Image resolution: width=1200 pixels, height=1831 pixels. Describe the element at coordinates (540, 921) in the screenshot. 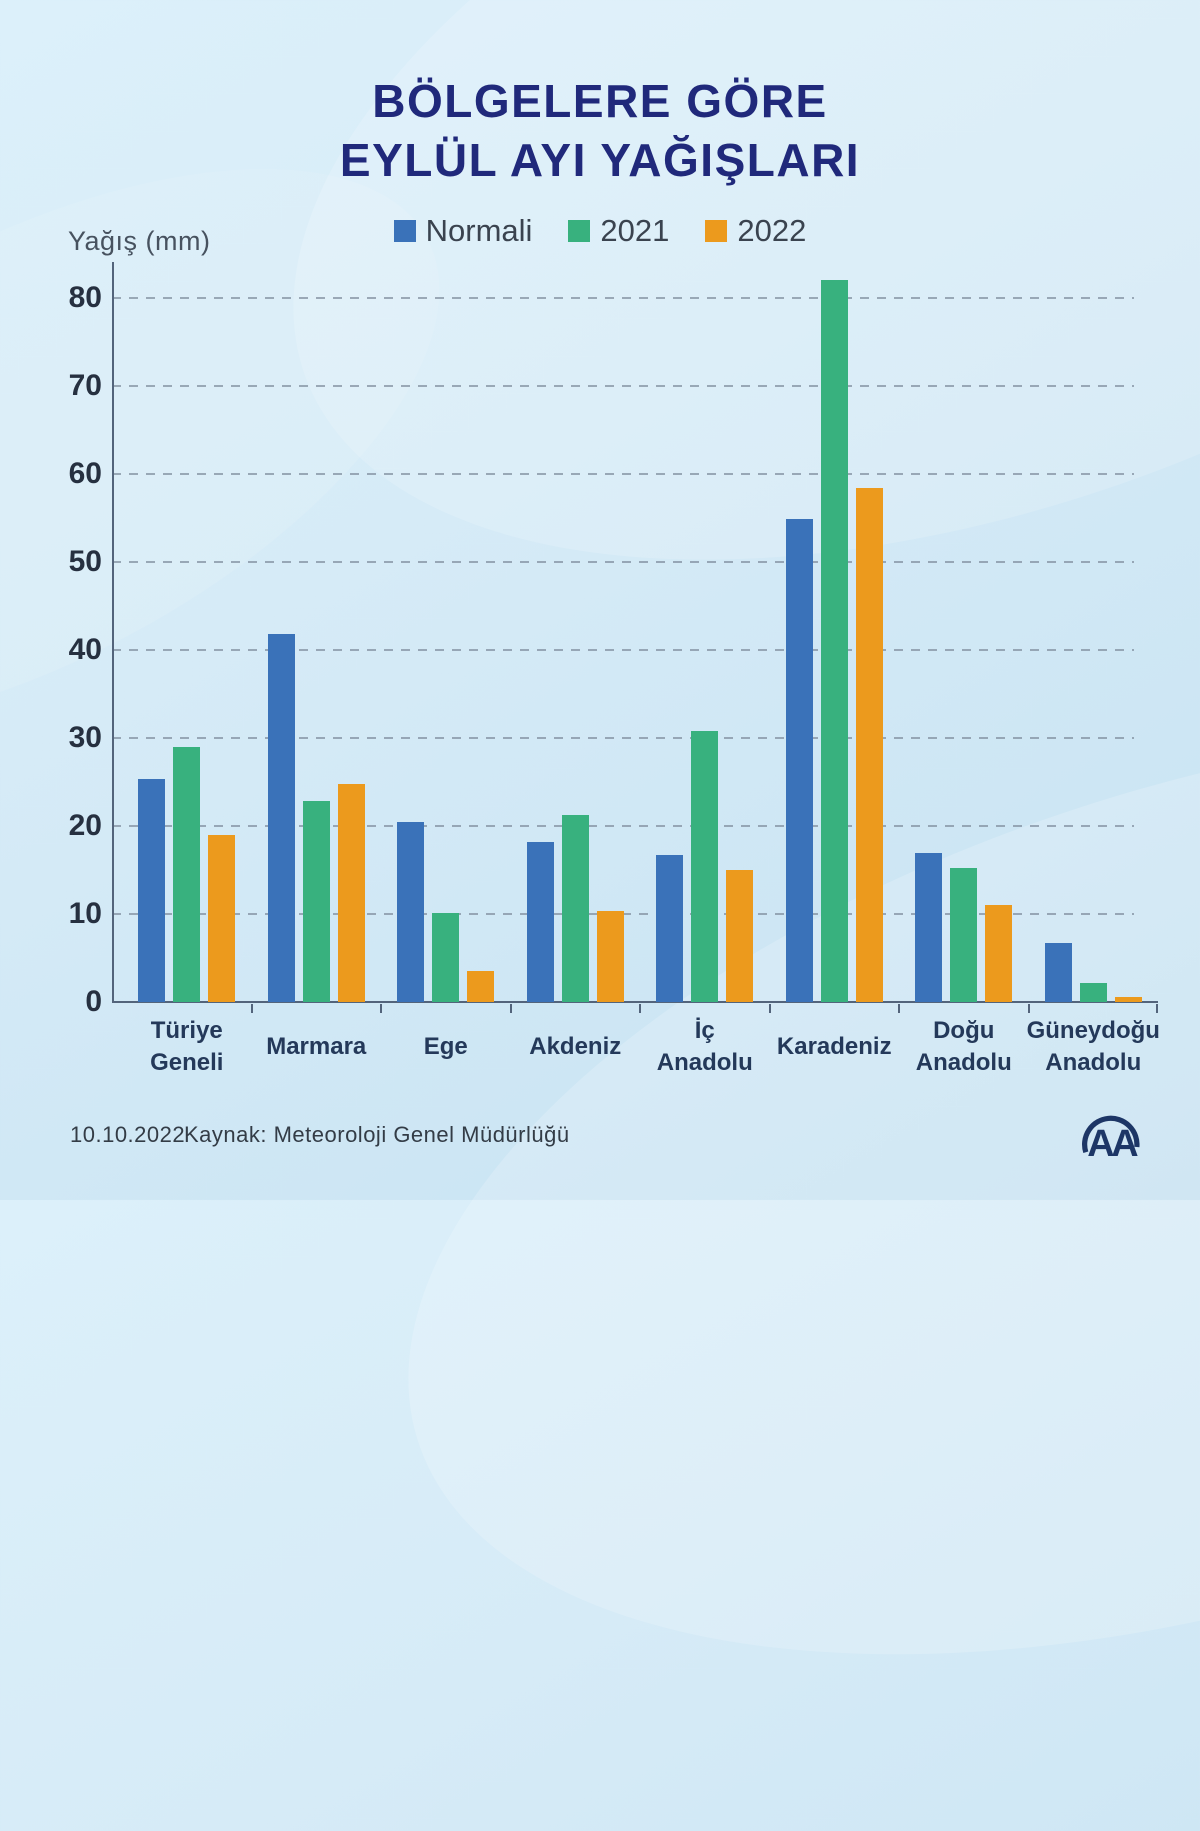

I see `bar-normali-akdeniz` at that location.